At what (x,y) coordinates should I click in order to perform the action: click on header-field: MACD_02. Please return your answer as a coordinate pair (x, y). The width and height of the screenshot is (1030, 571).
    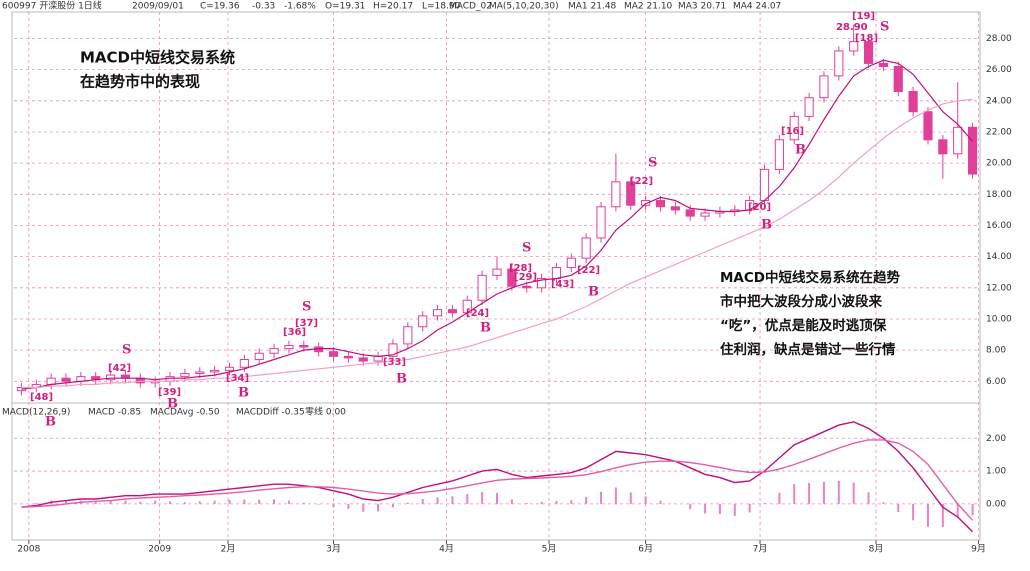
    Looking at the image, I should click on (470, 7).